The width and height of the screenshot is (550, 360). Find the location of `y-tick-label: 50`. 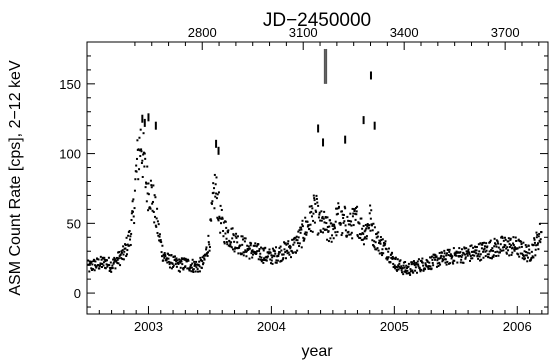

y-tick-label: 50 is located at coordinates (74, 223).